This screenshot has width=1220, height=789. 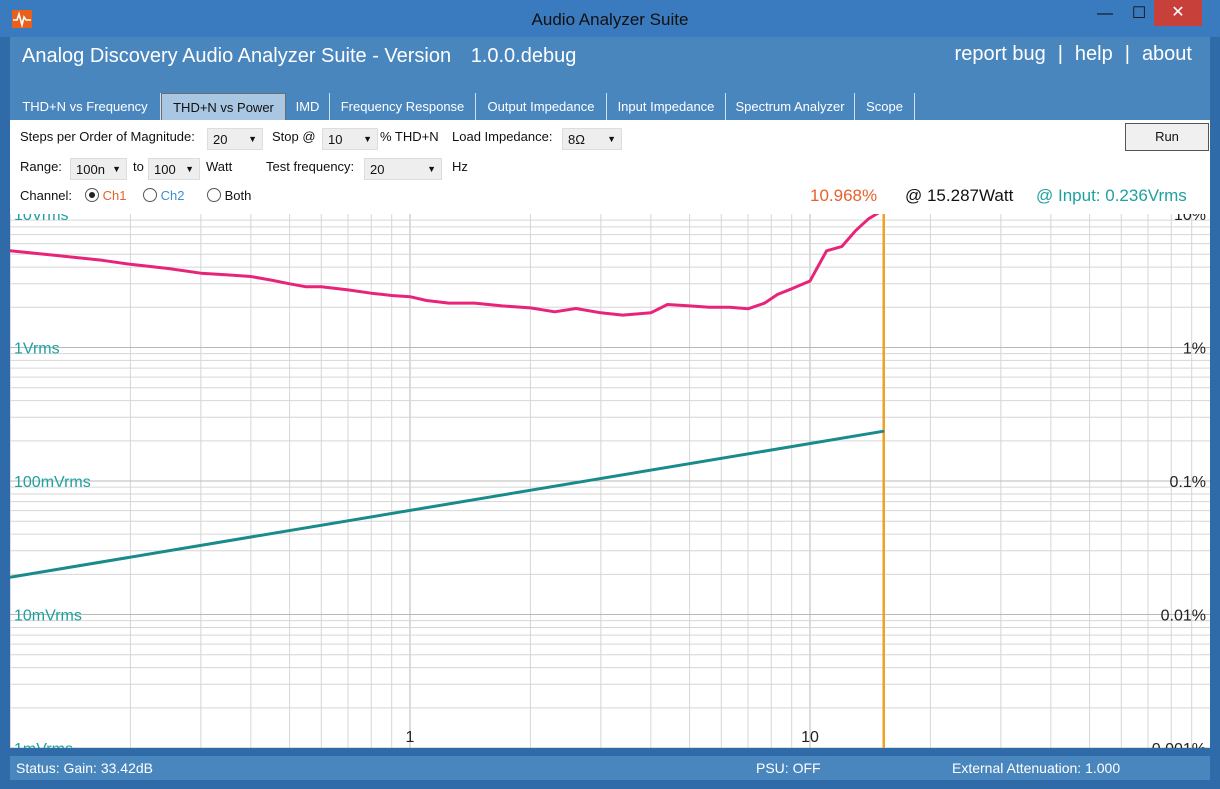 I want to click on channel-ch1-option: Ch1, so click(x=105, y=195).